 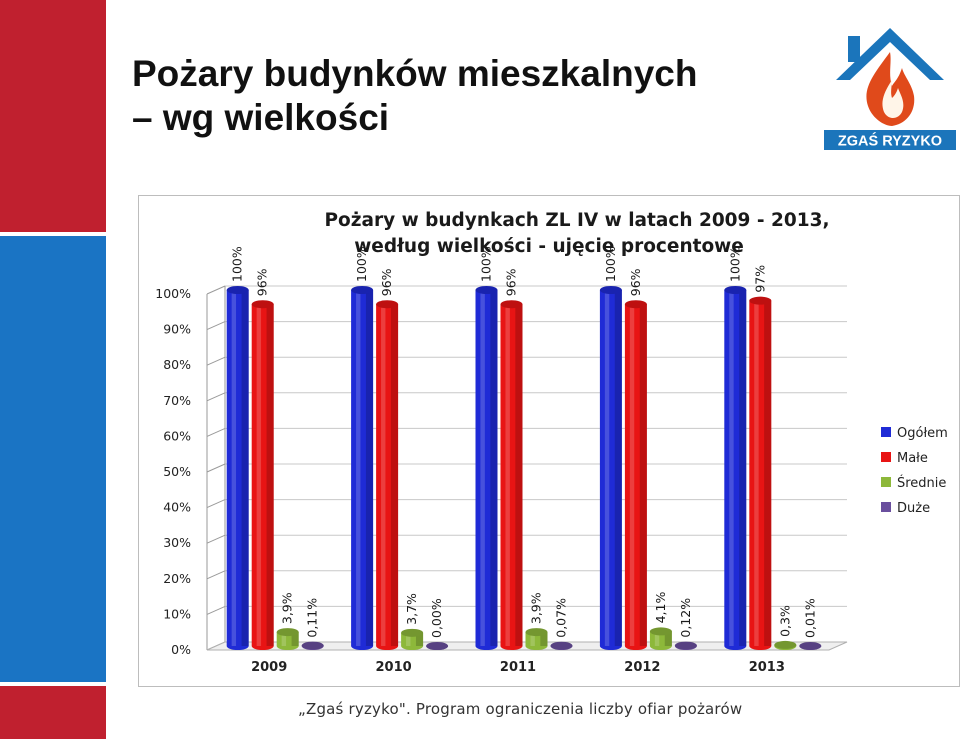 What do you see at coordinates (53, 116) in the screenshot?
I see `left-stripe-red-top` at bounding box center [53, 116].